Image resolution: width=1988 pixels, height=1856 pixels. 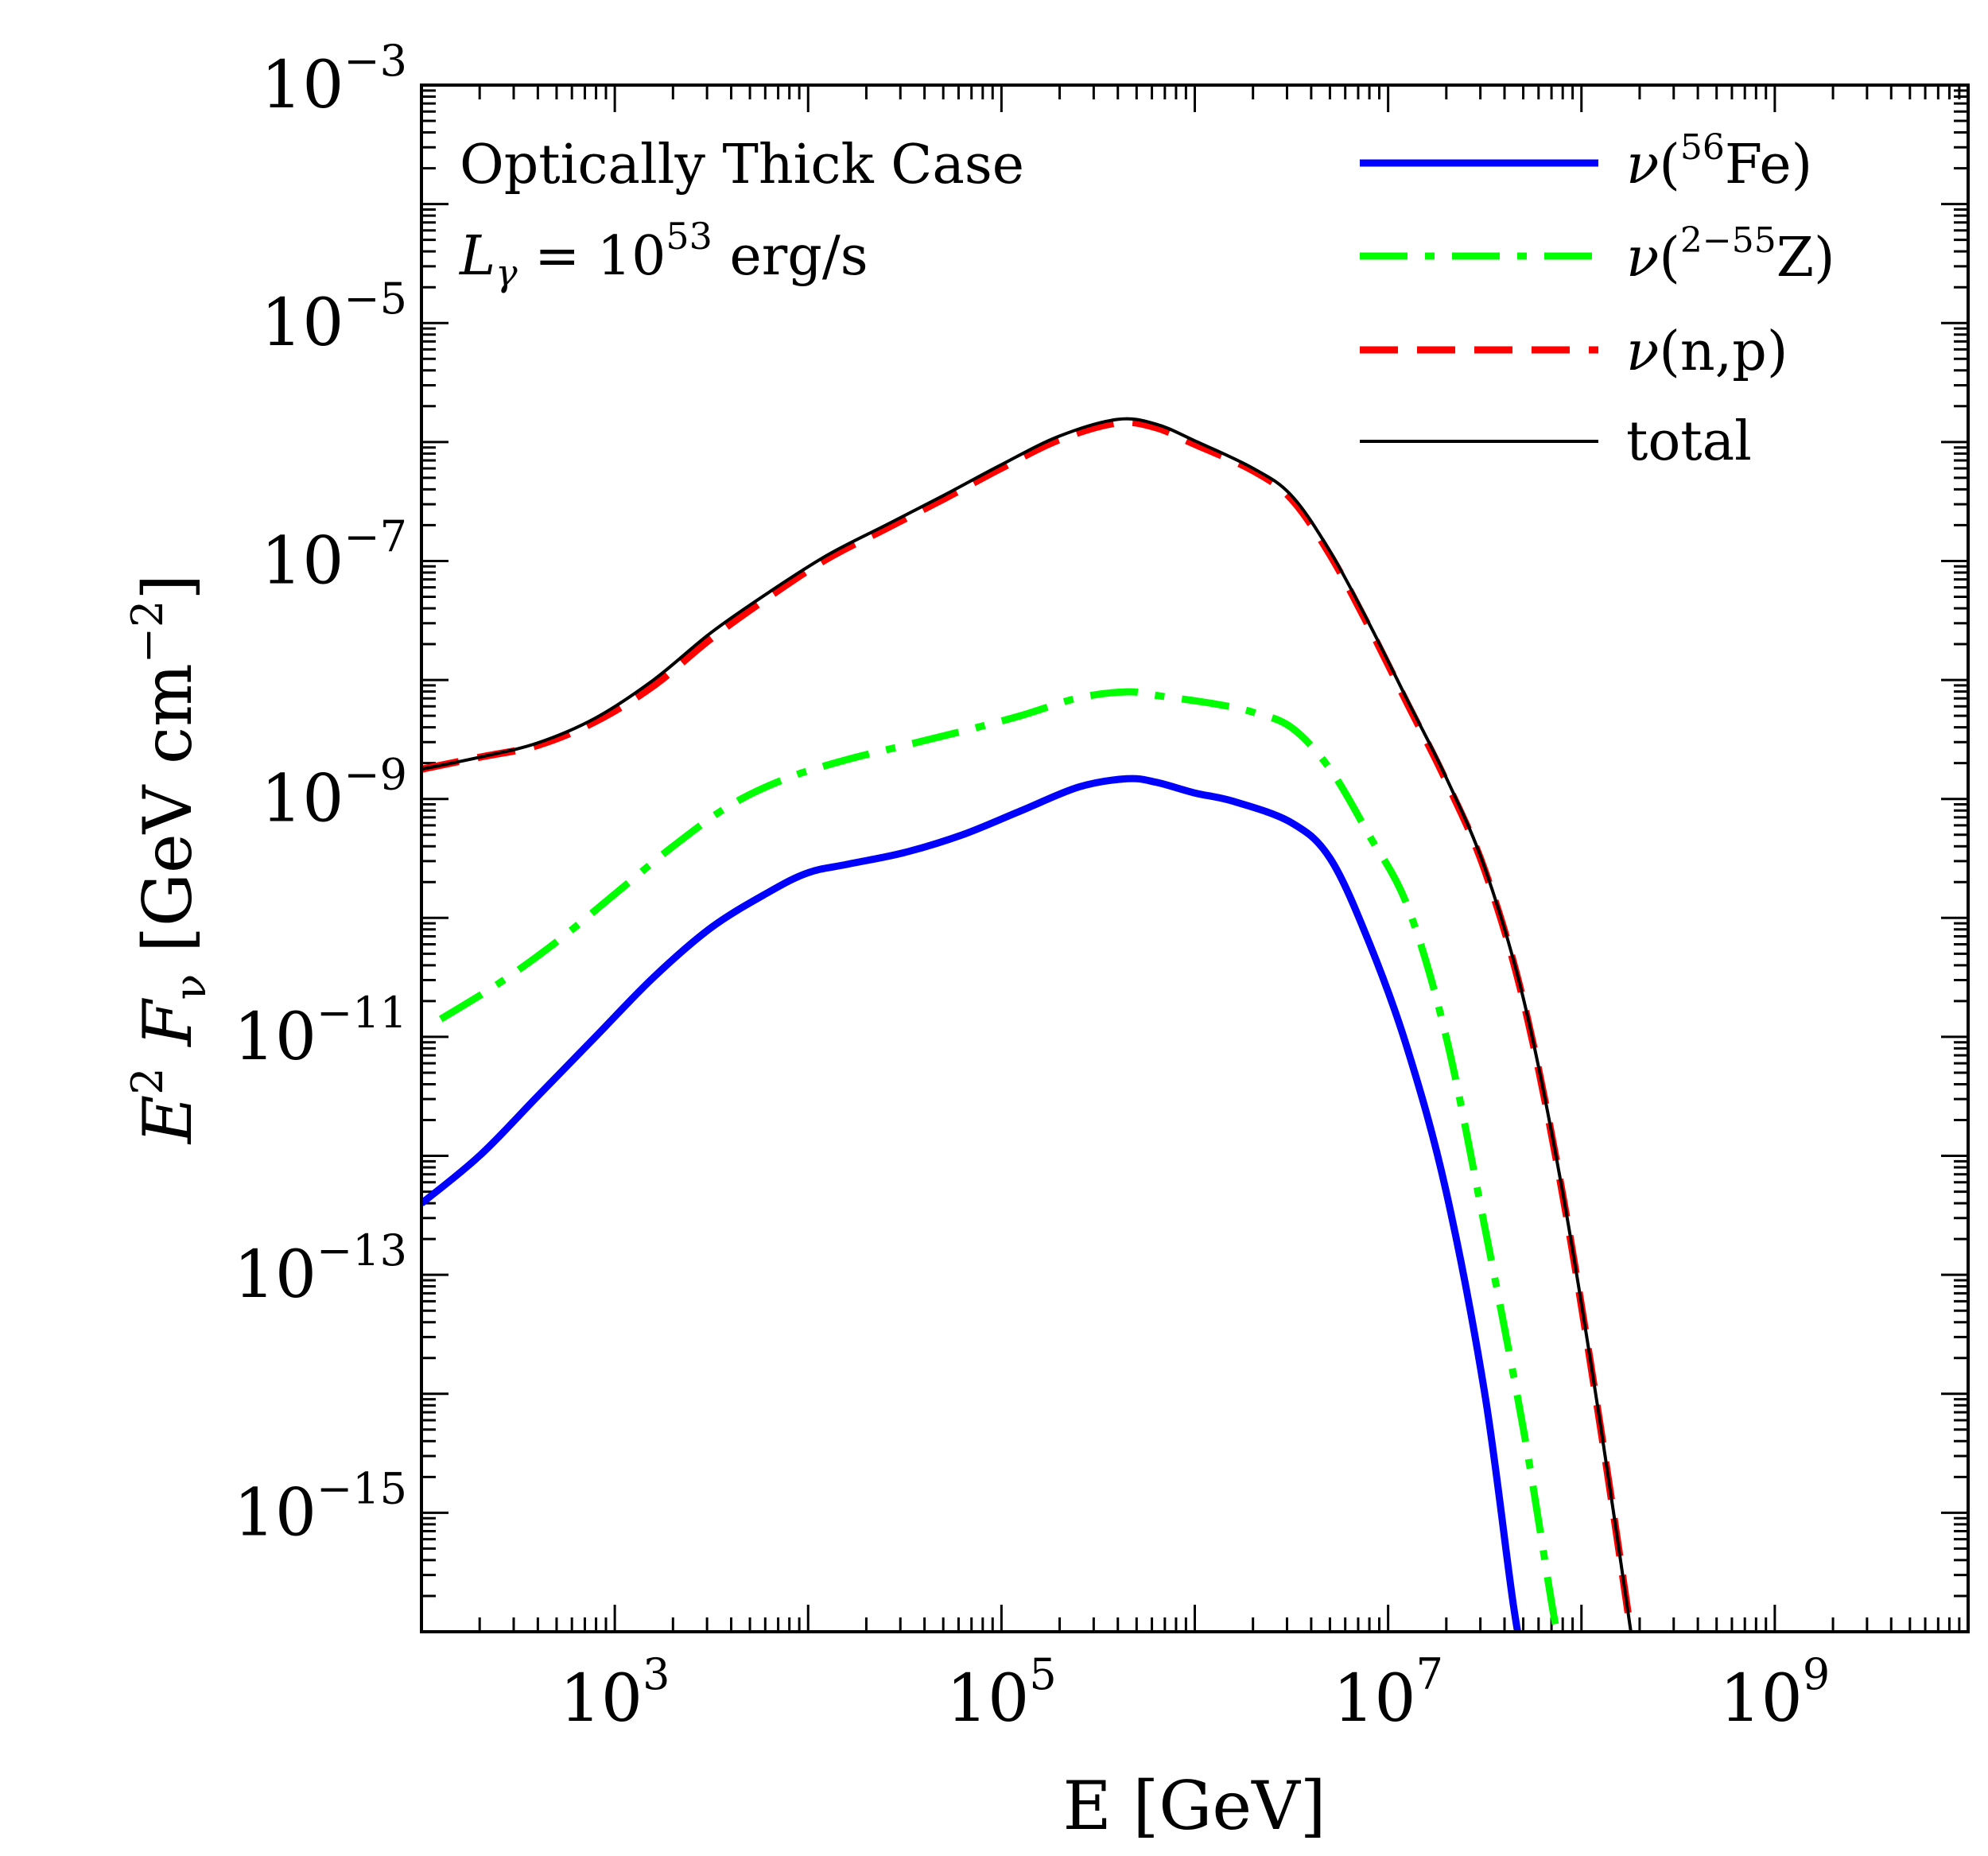 I want to click on y-tick-label: 10⁻⁹, so click(x=334, y=793).